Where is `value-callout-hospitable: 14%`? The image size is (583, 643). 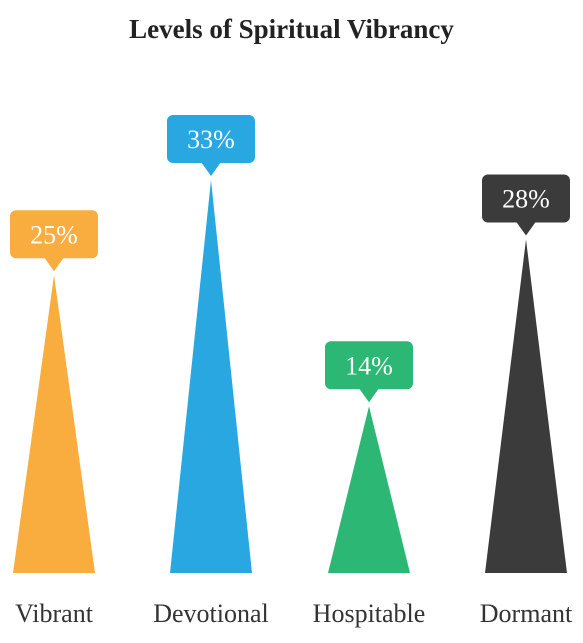
value-callout-hospitable: 14% is located at coordinates (369, 372).